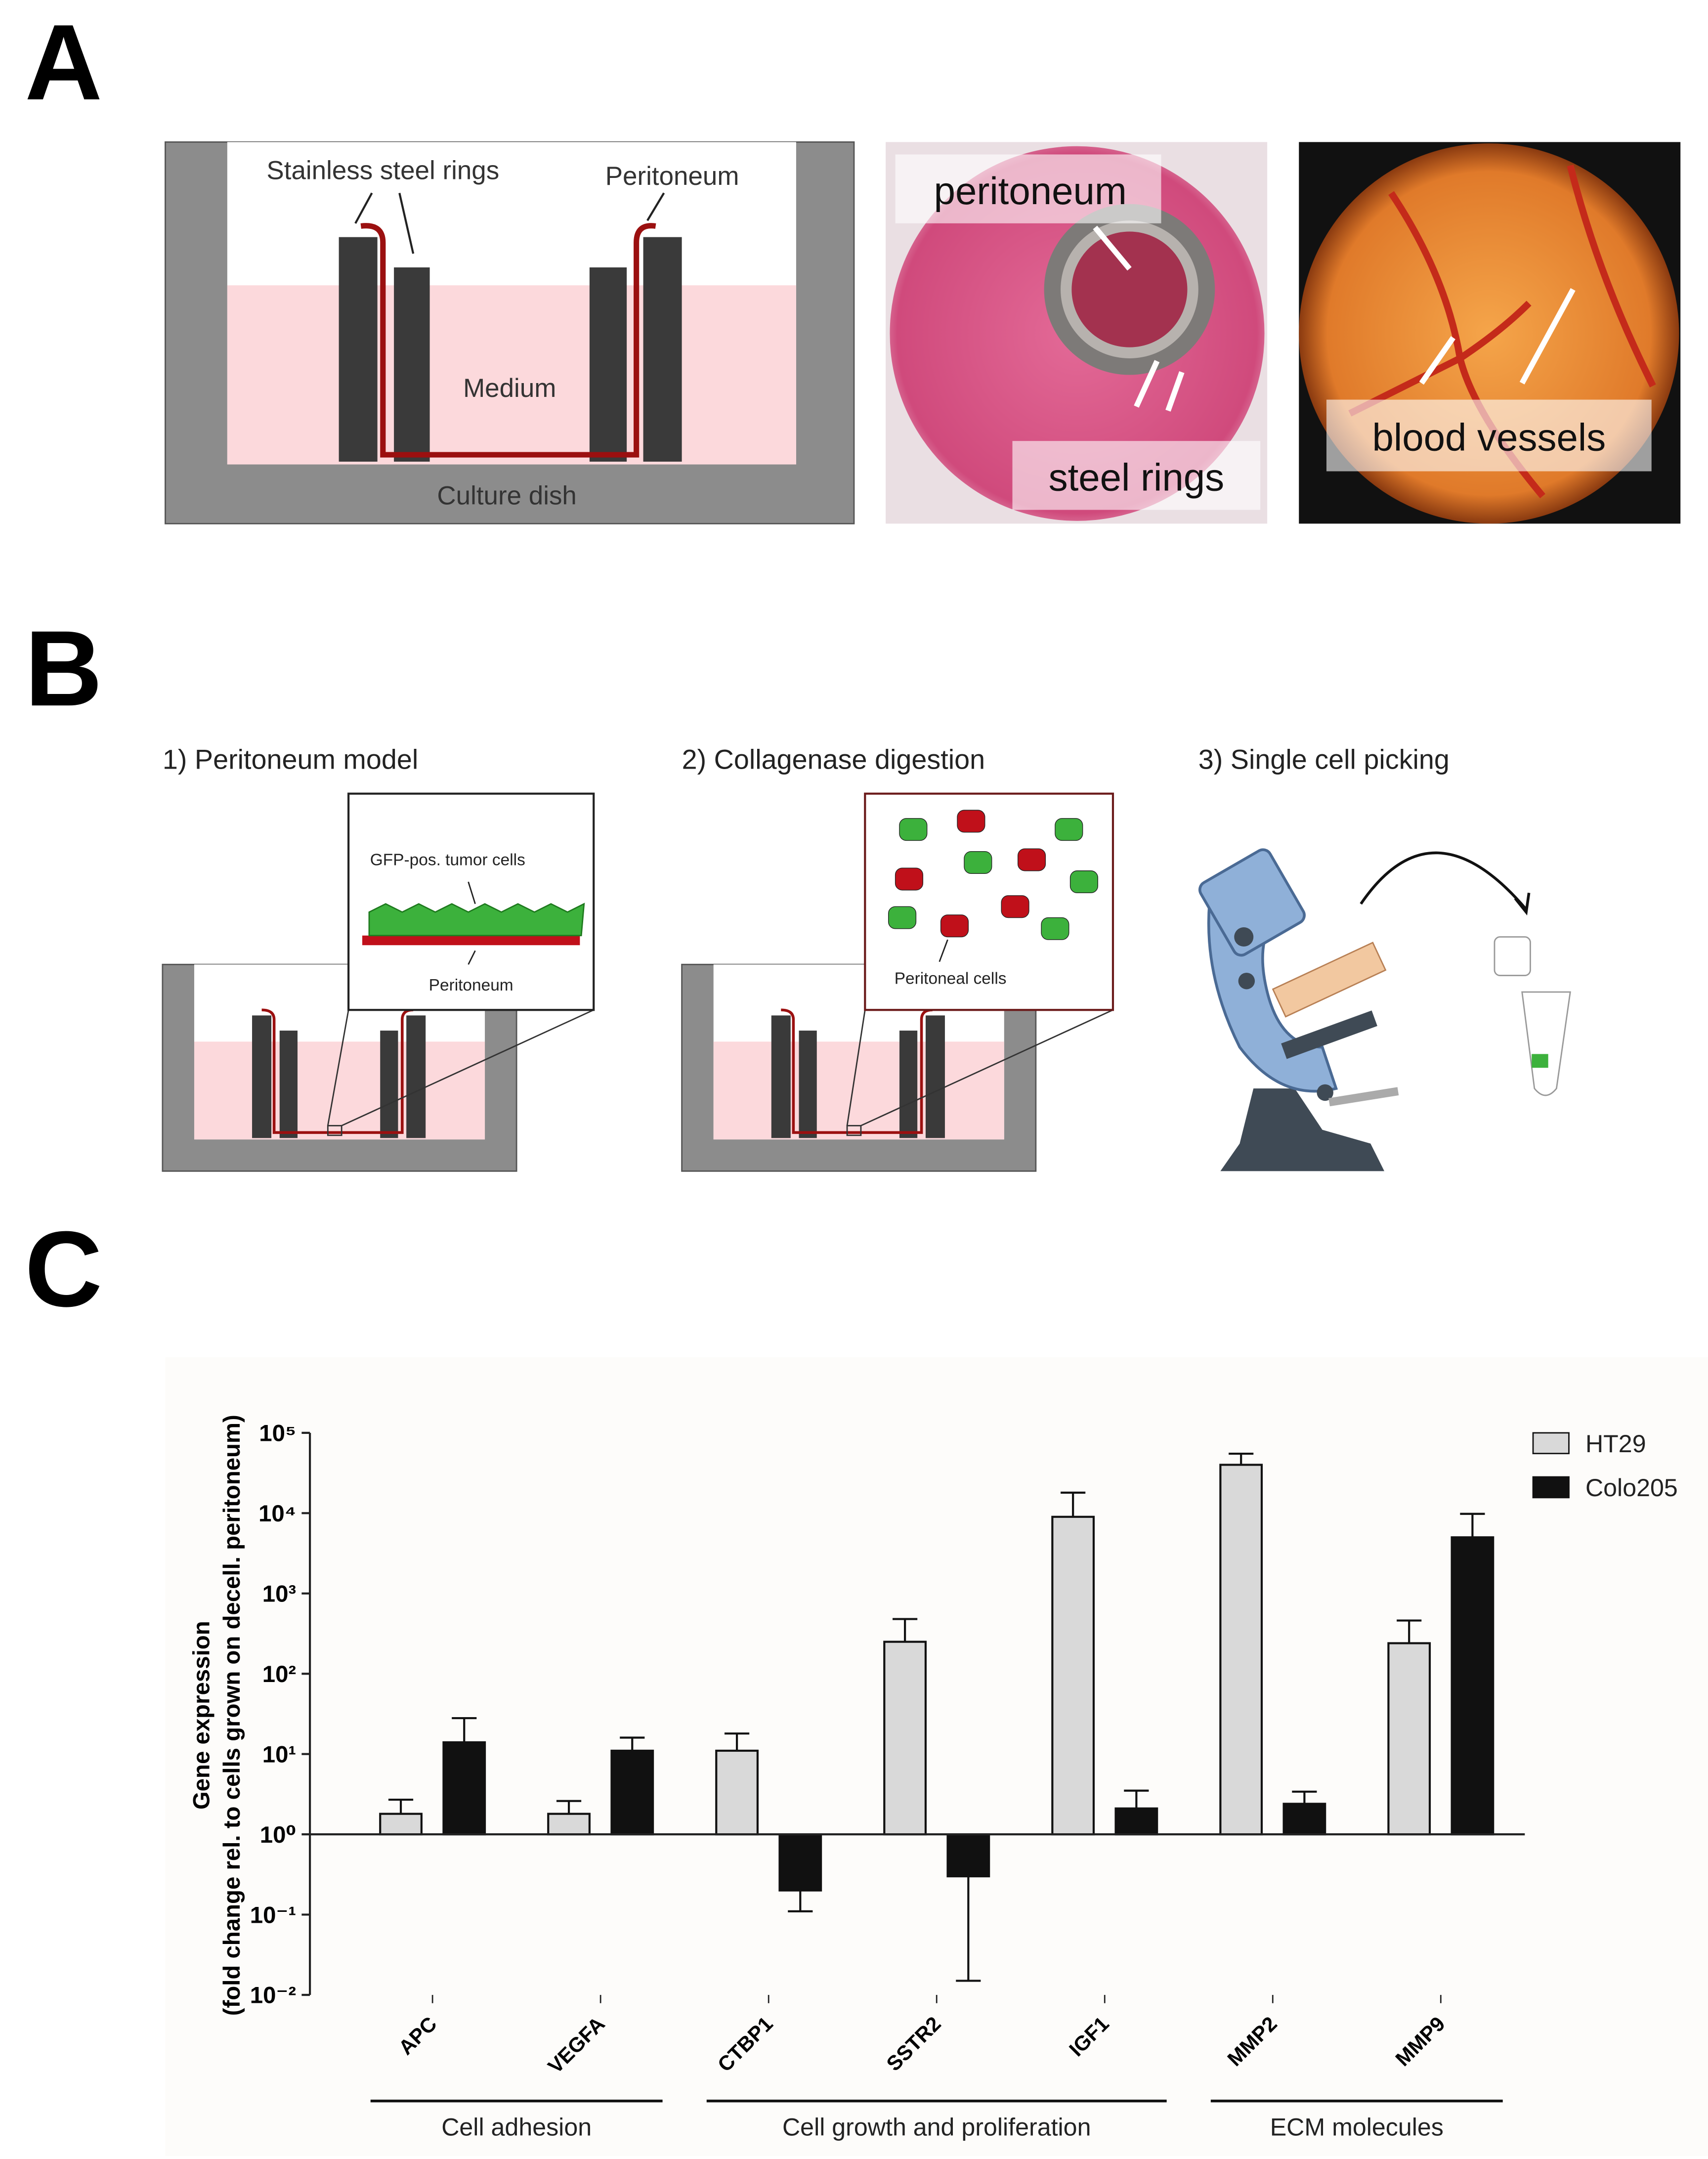  Describe the element at coordinates (63, 669) in the screenshot. I see `panel-label: B` at that location.